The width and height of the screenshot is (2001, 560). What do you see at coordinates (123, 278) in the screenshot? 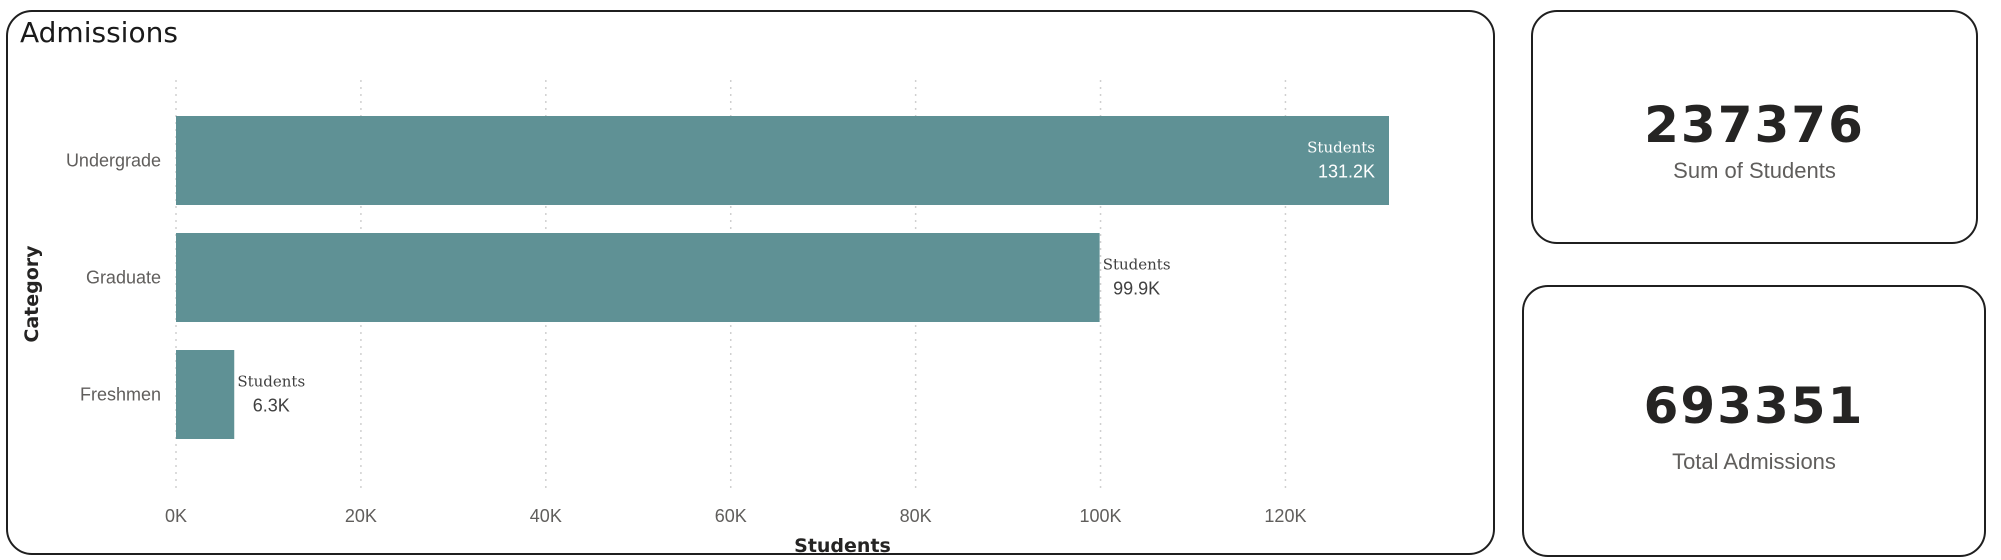
I see `category-label: Graduate` at bounding box center [123, 278].